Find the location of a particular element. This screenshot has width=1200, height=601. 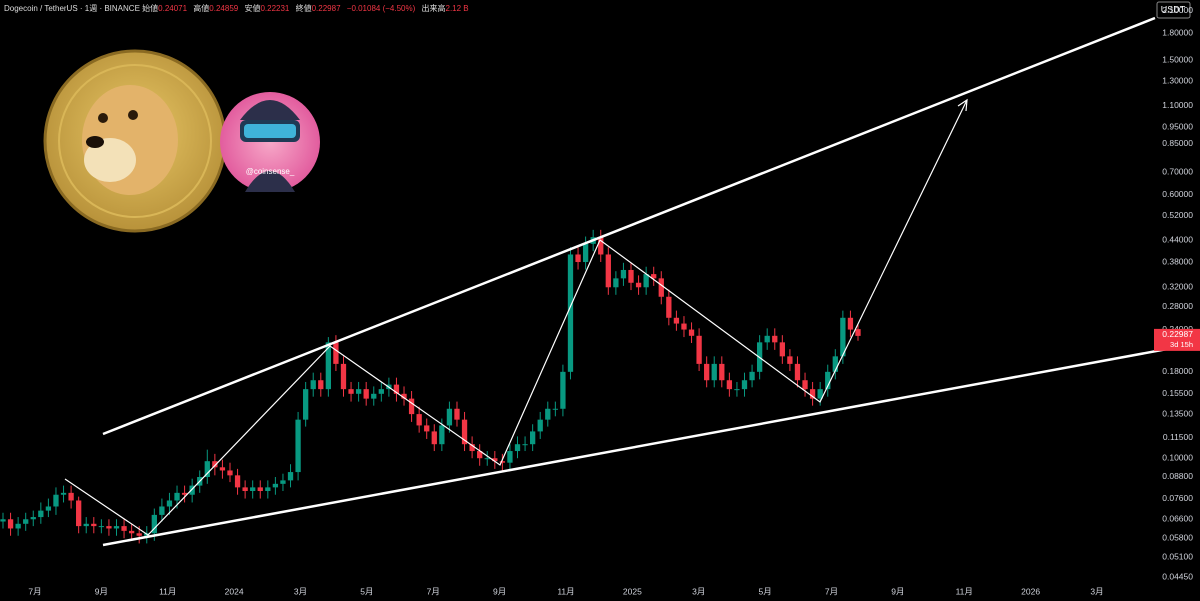

close-label: 終値 is located at coordinates (303, 8).